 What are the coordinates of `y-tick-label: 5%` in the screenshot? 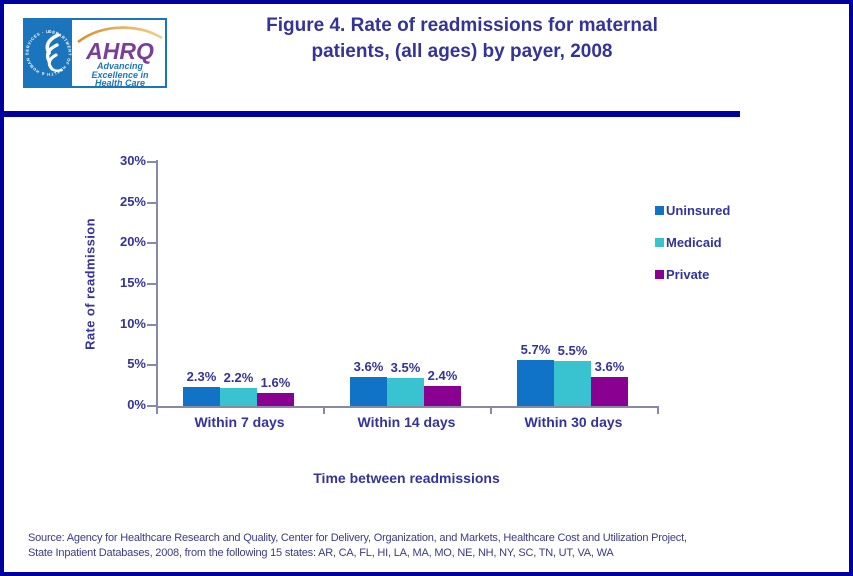 It's located at (136, 364).